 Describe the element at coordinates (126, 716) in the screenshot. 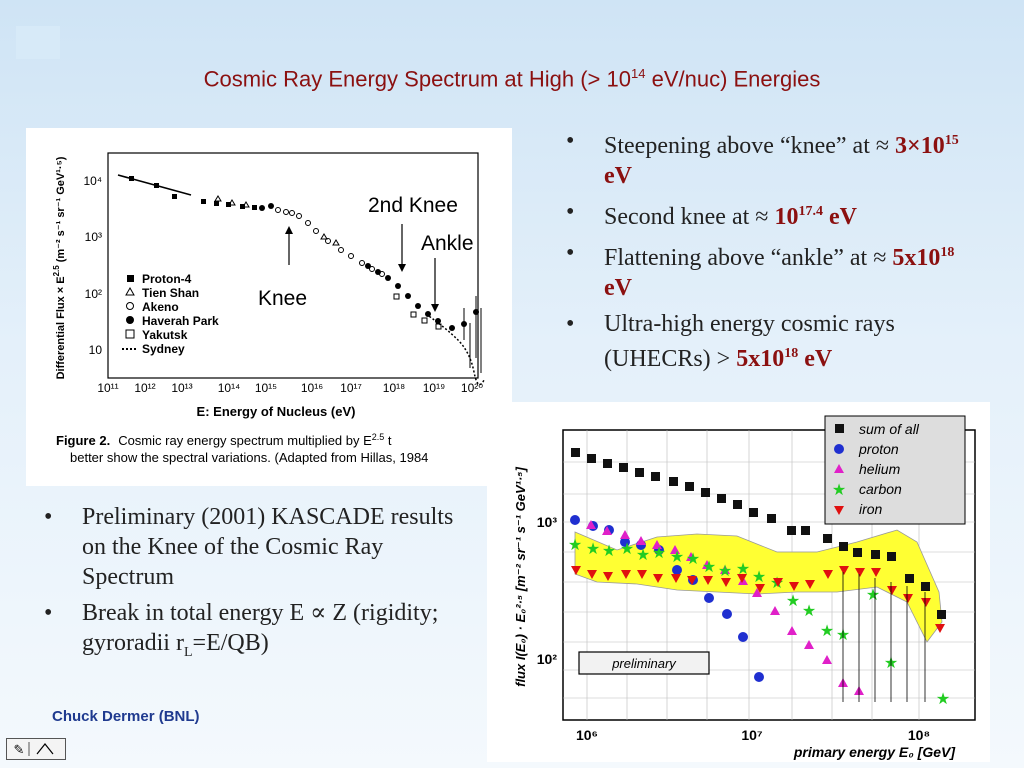

I see `author-name: Chuck Dermer (BNL)` at that location.